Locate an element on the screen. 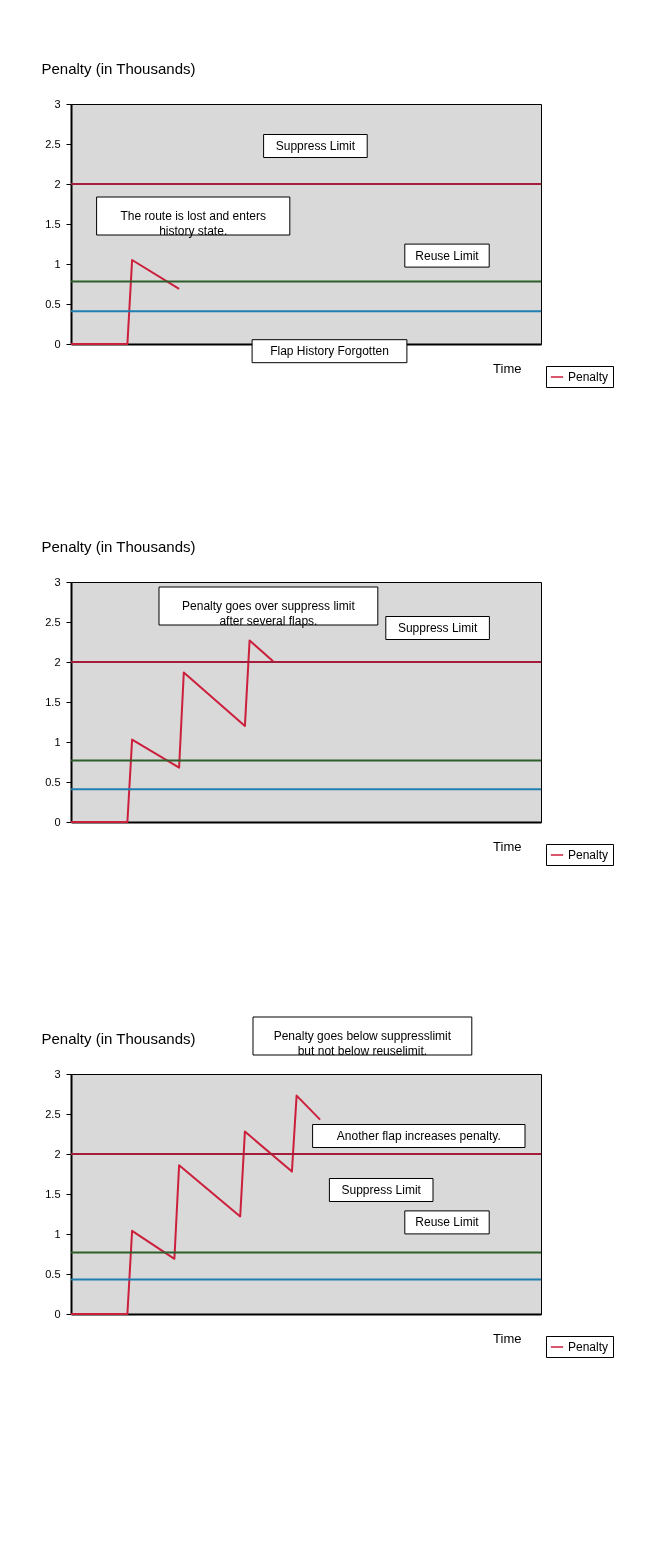  annotation: Another flap increases penalty. is located at coordinates (418, 1136).